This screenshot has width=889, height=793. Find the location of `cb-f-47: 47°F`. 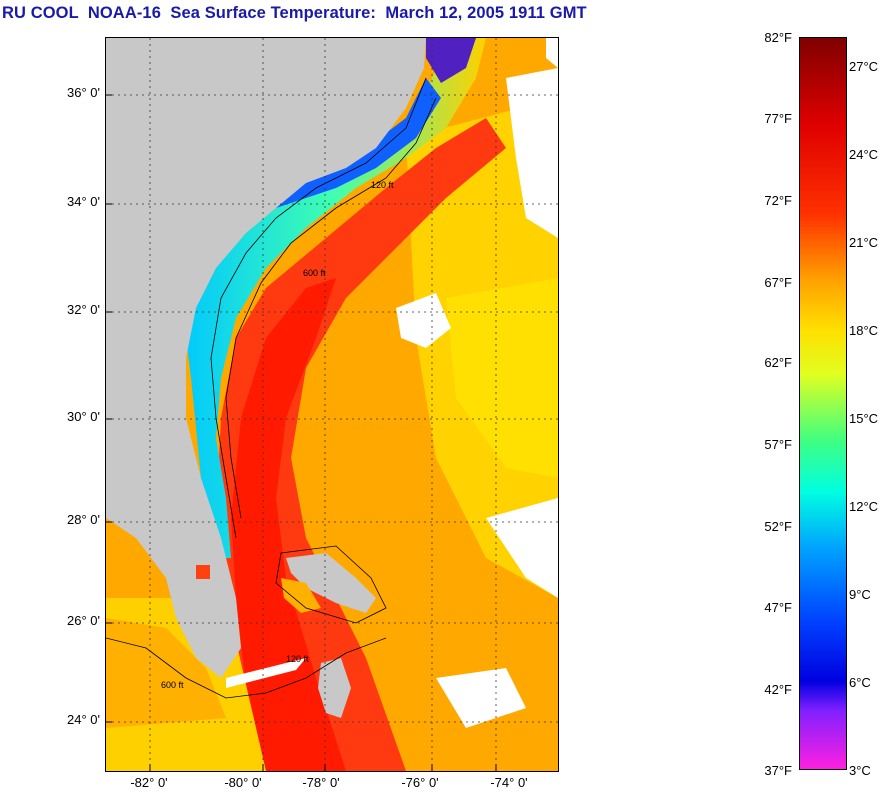

cb-f-47: 47°F is located at coordinates (778, 607).